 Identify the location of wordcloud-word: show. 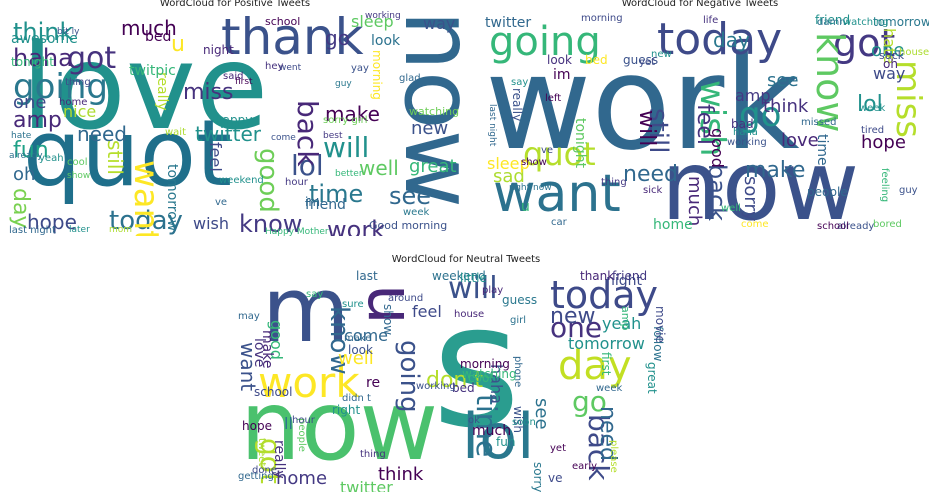
(534, 162).